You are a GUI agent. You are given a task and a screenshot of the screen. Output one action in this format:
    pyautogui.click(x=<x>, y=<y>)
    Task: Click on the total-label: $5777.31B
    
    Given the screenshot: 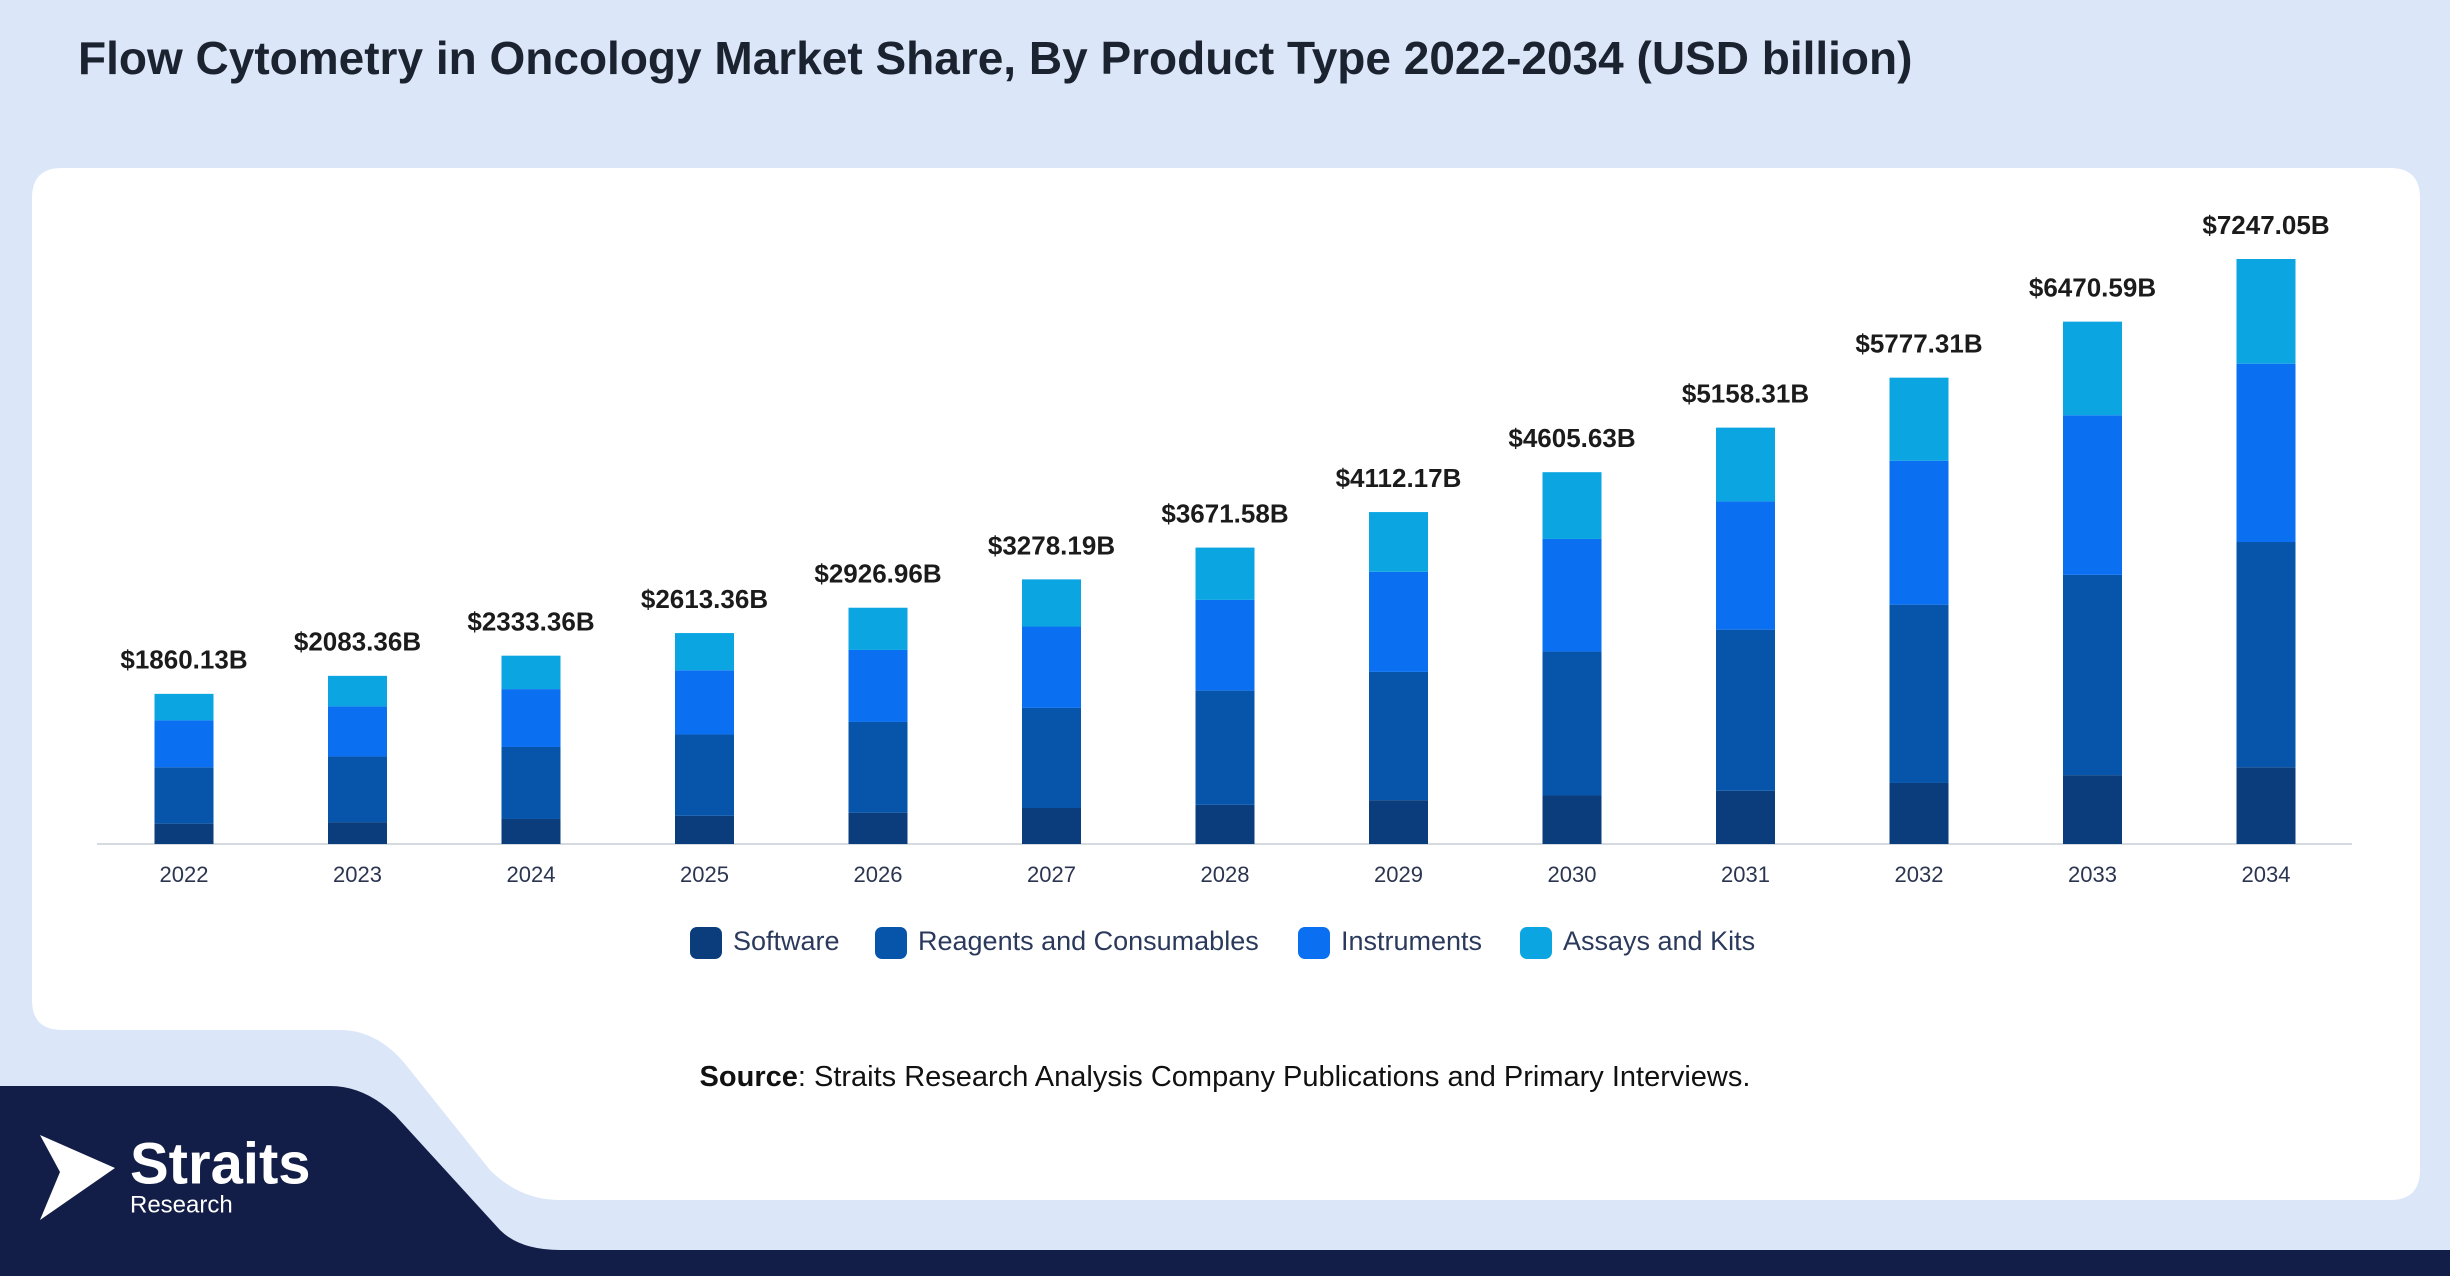 What is the action you would take?
    pyautogui.click(x=1918, y=344)
    